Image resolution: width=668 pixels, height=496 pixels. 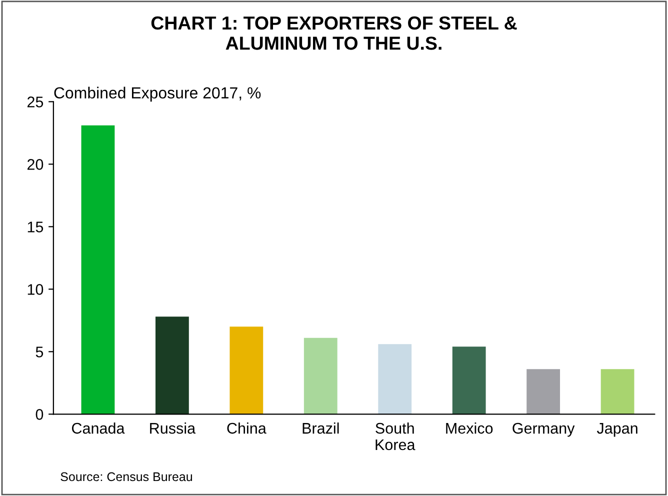 I want to click on y-tick-label: 10, so click(x=36, y=289).